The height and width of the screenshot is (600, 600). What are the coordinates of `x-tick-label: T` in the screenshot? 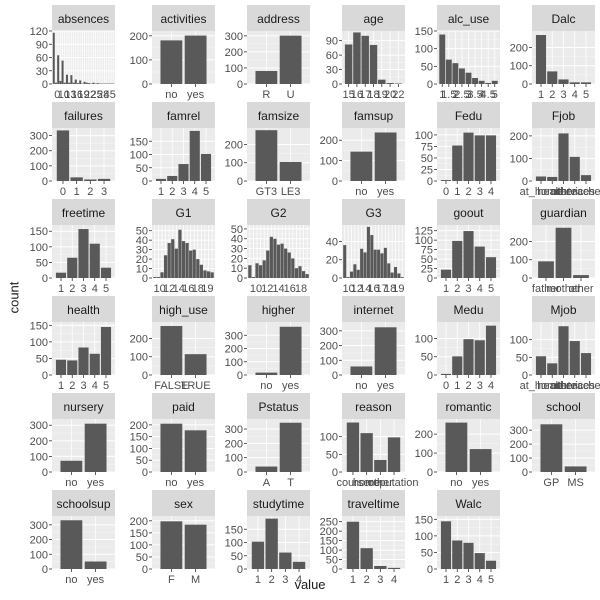 It's located at (290, 483).